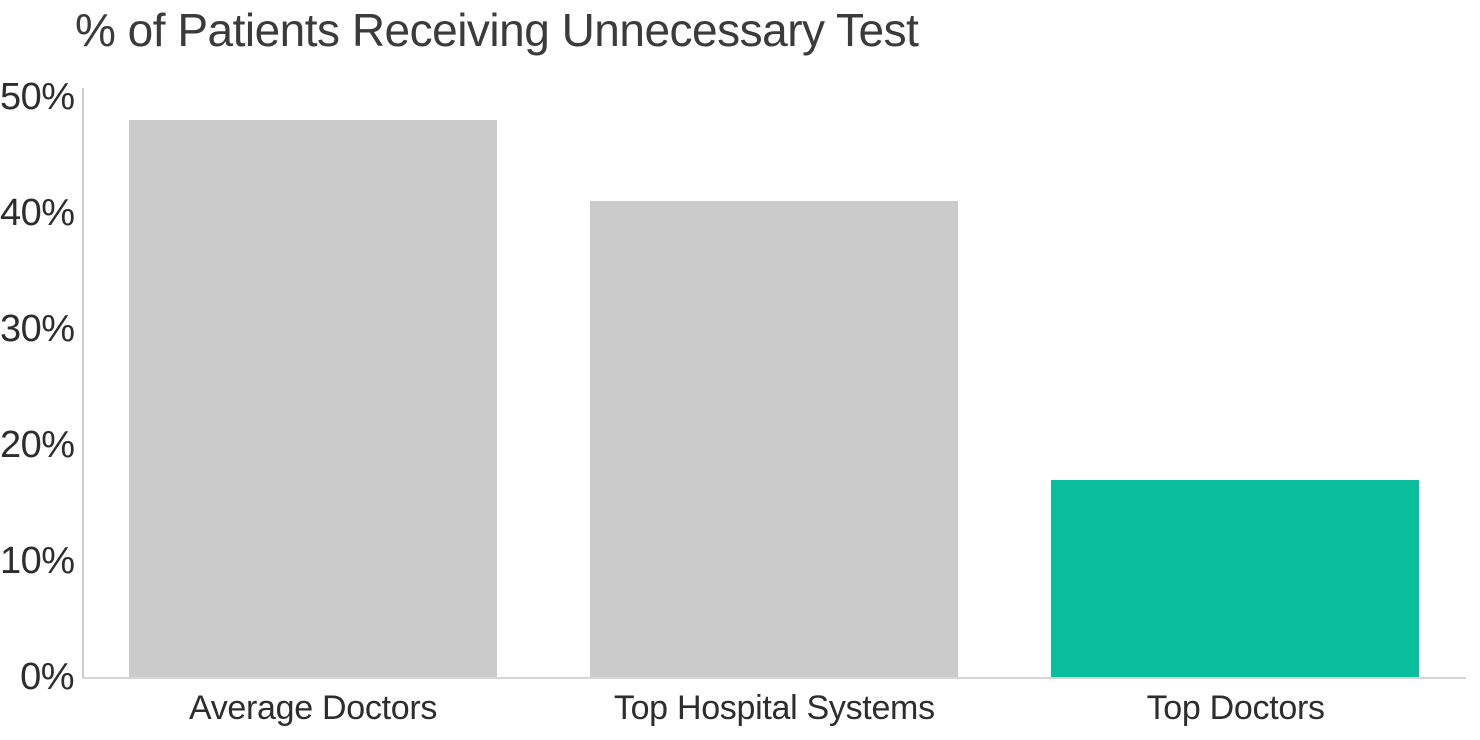 This screenshot has height=740, width=1480. What do you see at coordinates (83, 383) in the screenshot?
I see `y-axis-line` at bounding box center [83, 383].